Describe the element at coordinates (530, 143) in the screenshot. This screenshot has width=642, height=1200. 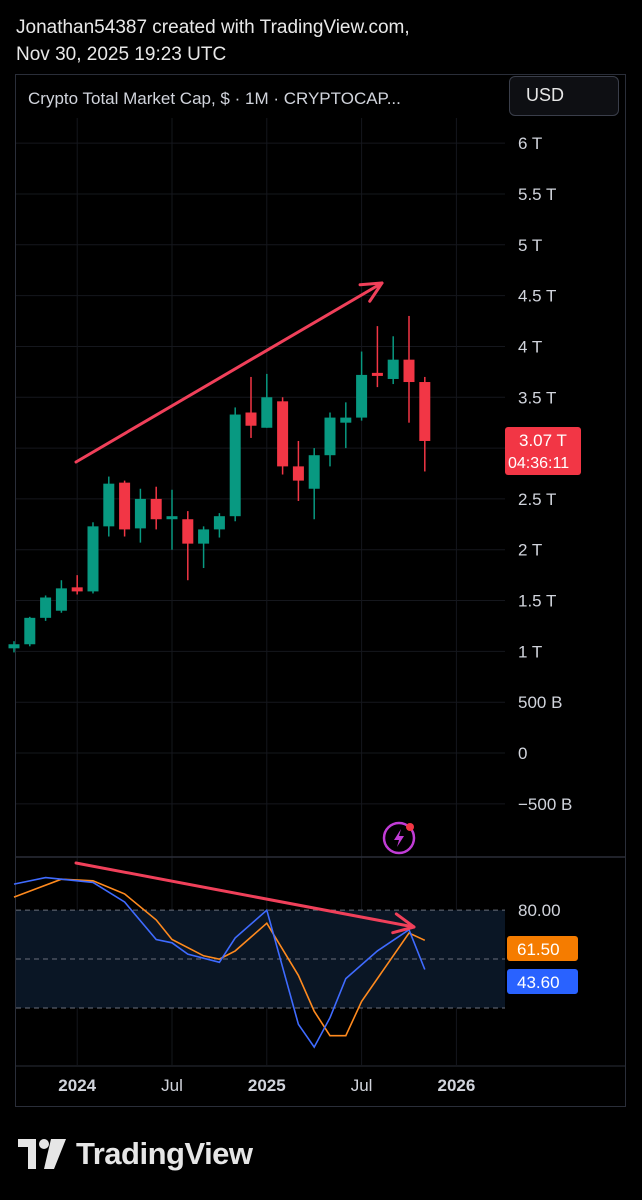
I see `price-tick-label: 6 T` at that location.